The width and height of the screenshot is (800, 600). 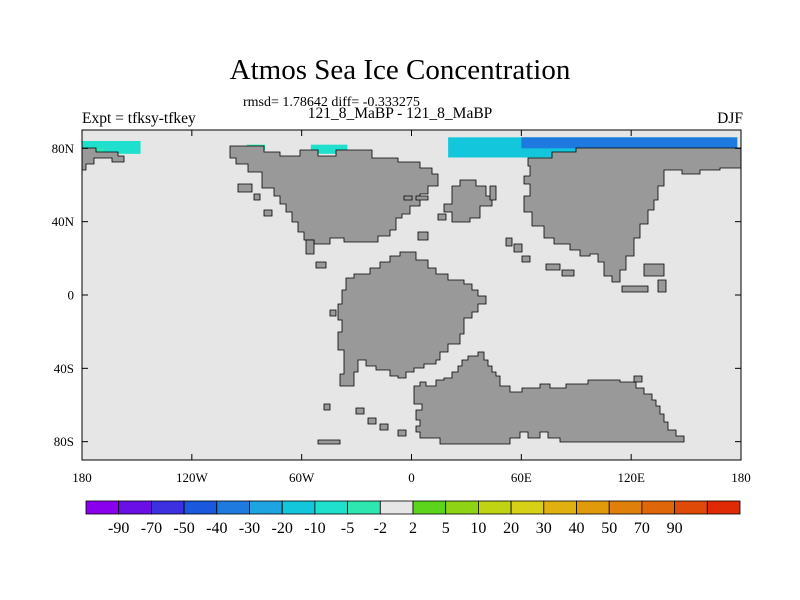 What do you see at coordinates (400, 113) in the screenshot?
I see `comparison-label: 121_8_MaBP - 121_8_MaBP` at bounding box center [400, 113].